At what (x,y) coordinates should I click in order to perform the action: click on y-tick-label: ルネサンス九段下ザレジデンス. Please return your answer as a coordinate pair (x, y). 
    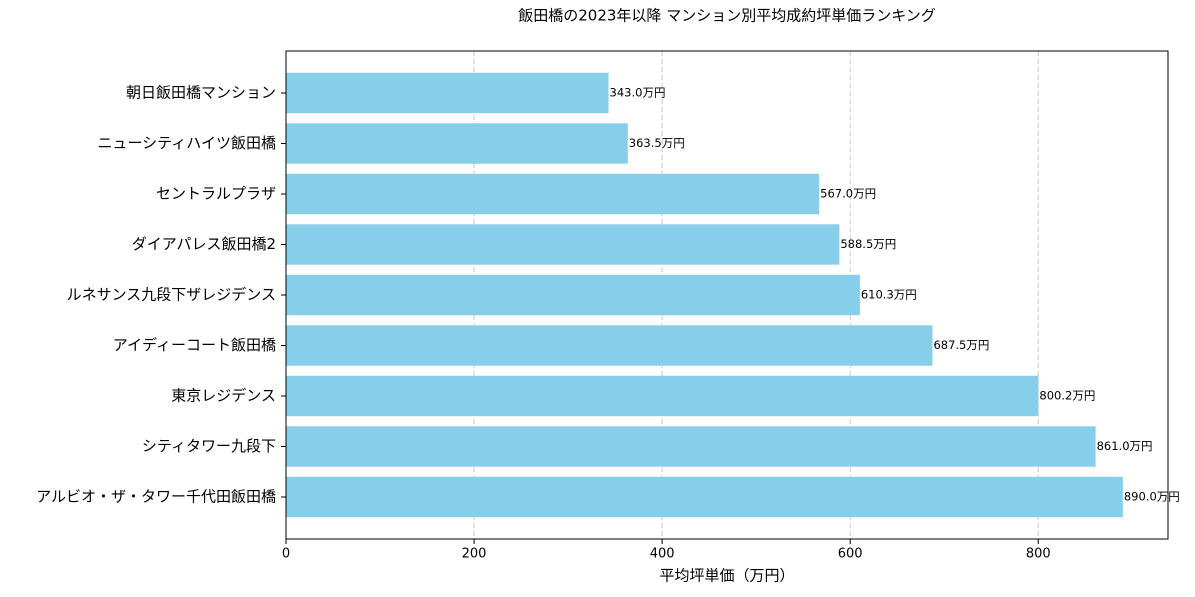
    Looking at the image, I should click on (171, 295).